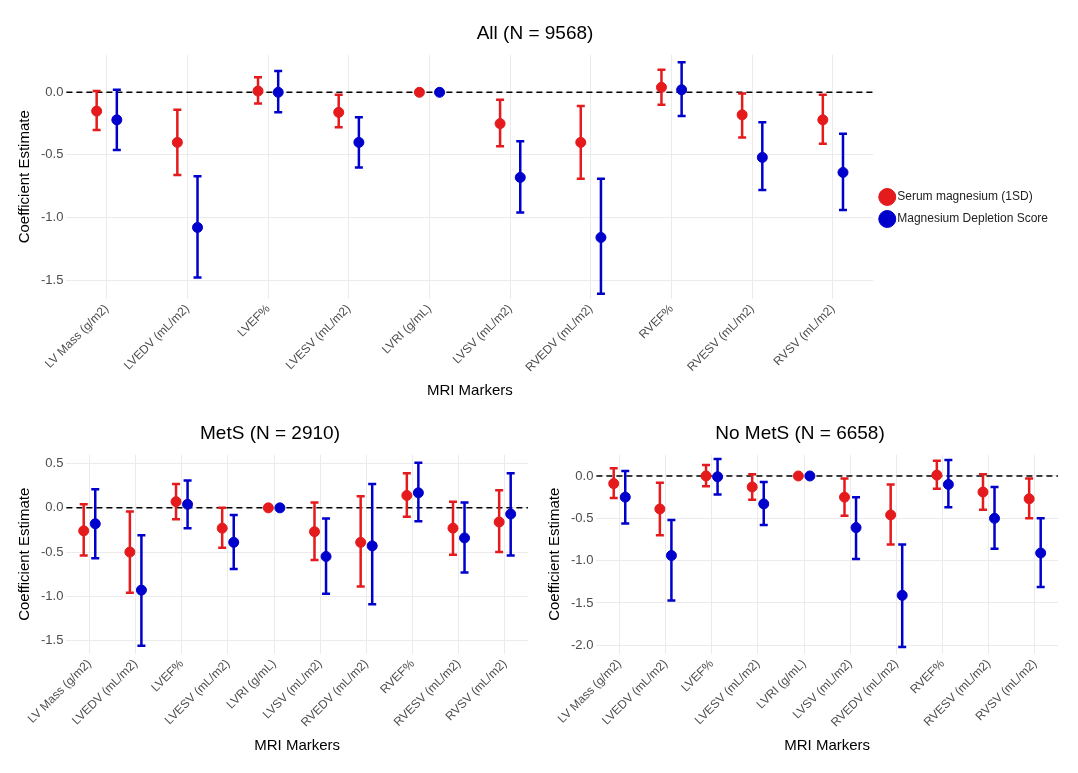 The width and height of the screenshot is (1078, 773). I want to click on chart-title: All (N = 9568), so click(535, 32).